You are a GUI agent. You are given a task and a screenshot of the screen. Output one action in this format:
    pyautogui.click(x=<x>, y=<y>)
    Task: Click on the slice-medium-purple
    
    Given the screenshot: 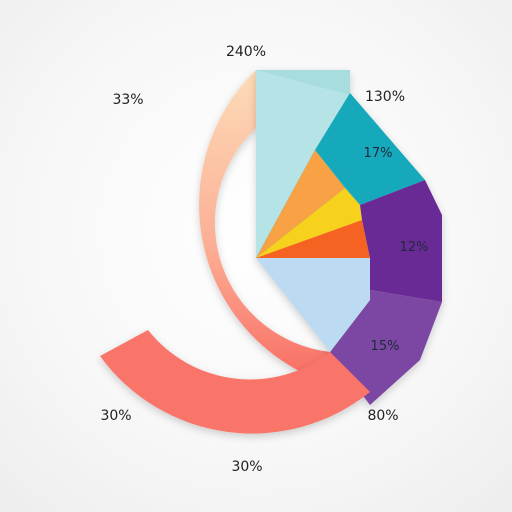 What is the action you would take?
    pyautogui.click(x=386, y=347)
    